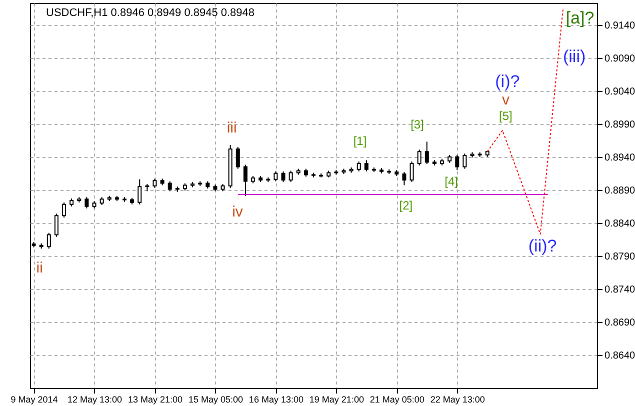 This screenshot has height=406, width=635. I want to click on annotation: [4], so click(451, 181).